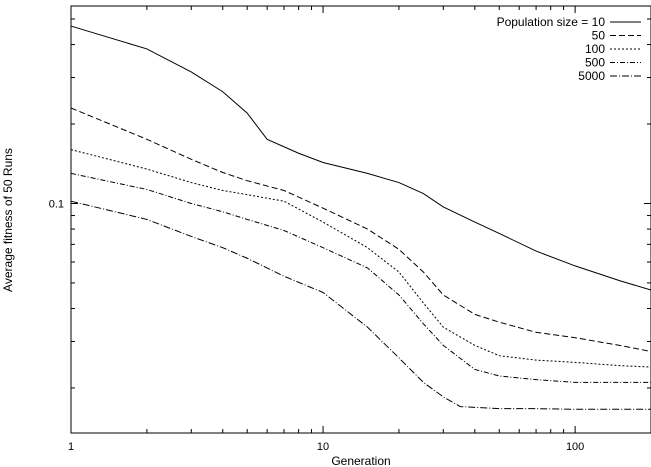  Describe the element at coordinates (323, 447) in the screenshot. I see `x-tick-label: 10` at that location.